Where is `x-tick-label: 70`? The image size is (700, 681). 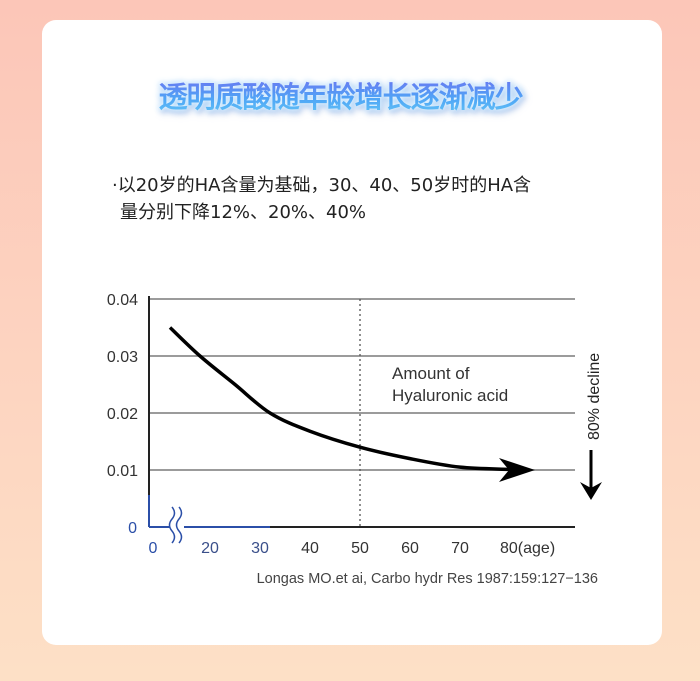 x-tick-label: 70 is located at coordinates (460, 548).